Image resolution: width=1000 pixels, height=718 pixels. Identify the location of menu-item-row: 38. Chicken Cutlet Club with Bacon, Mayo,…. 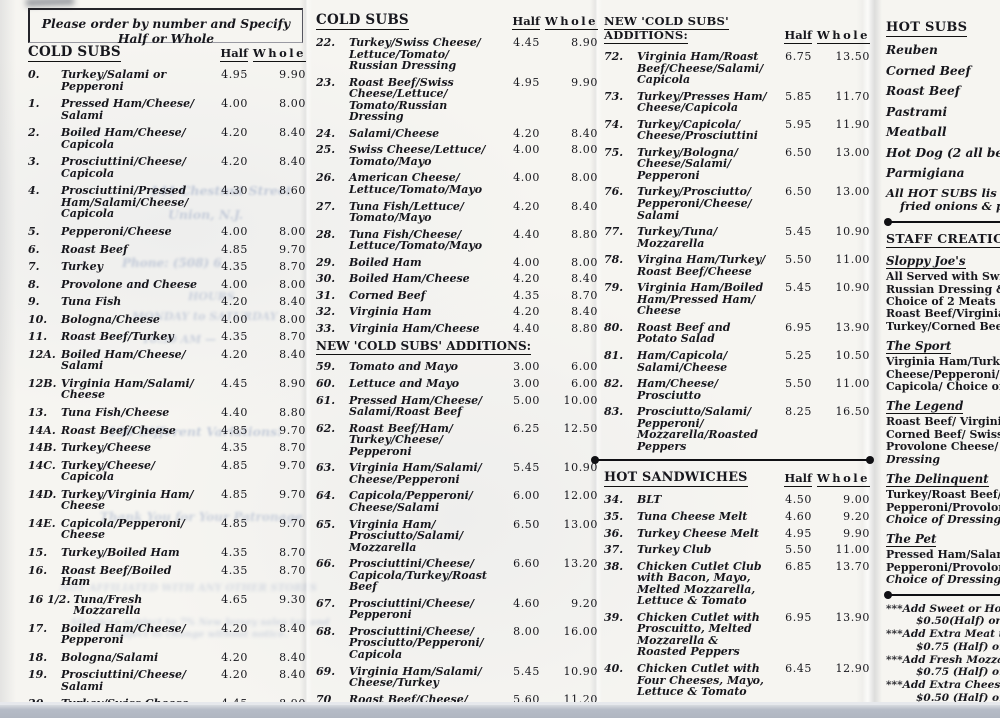
(737, 583).